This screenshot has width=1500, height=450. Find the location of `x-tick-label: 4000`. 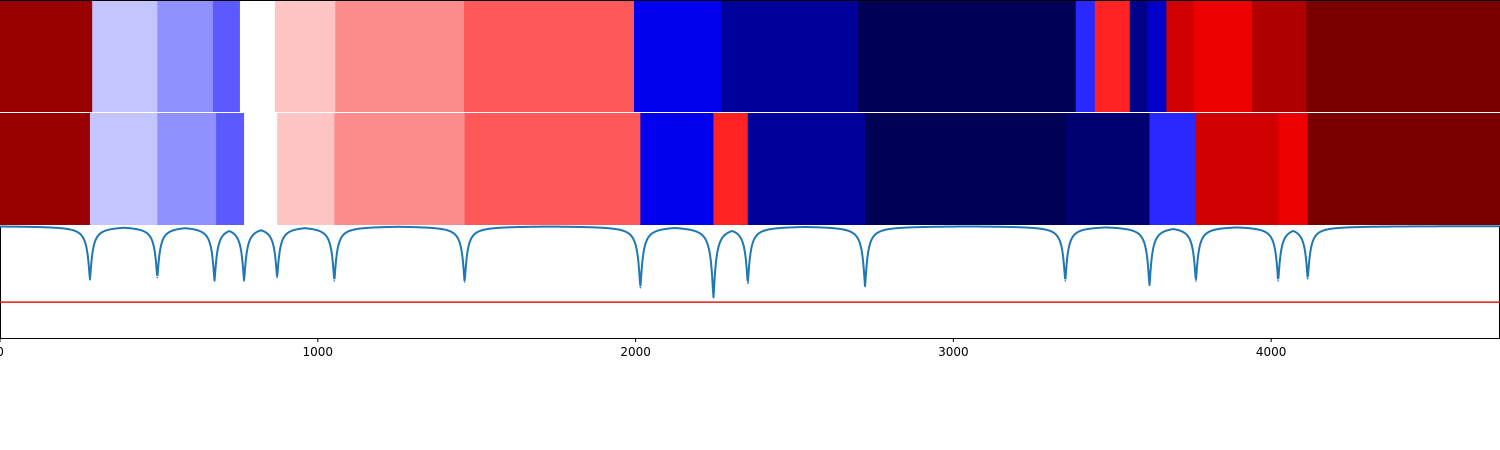

x-tick-label: 4000 is located at coordinates (1271, 352).